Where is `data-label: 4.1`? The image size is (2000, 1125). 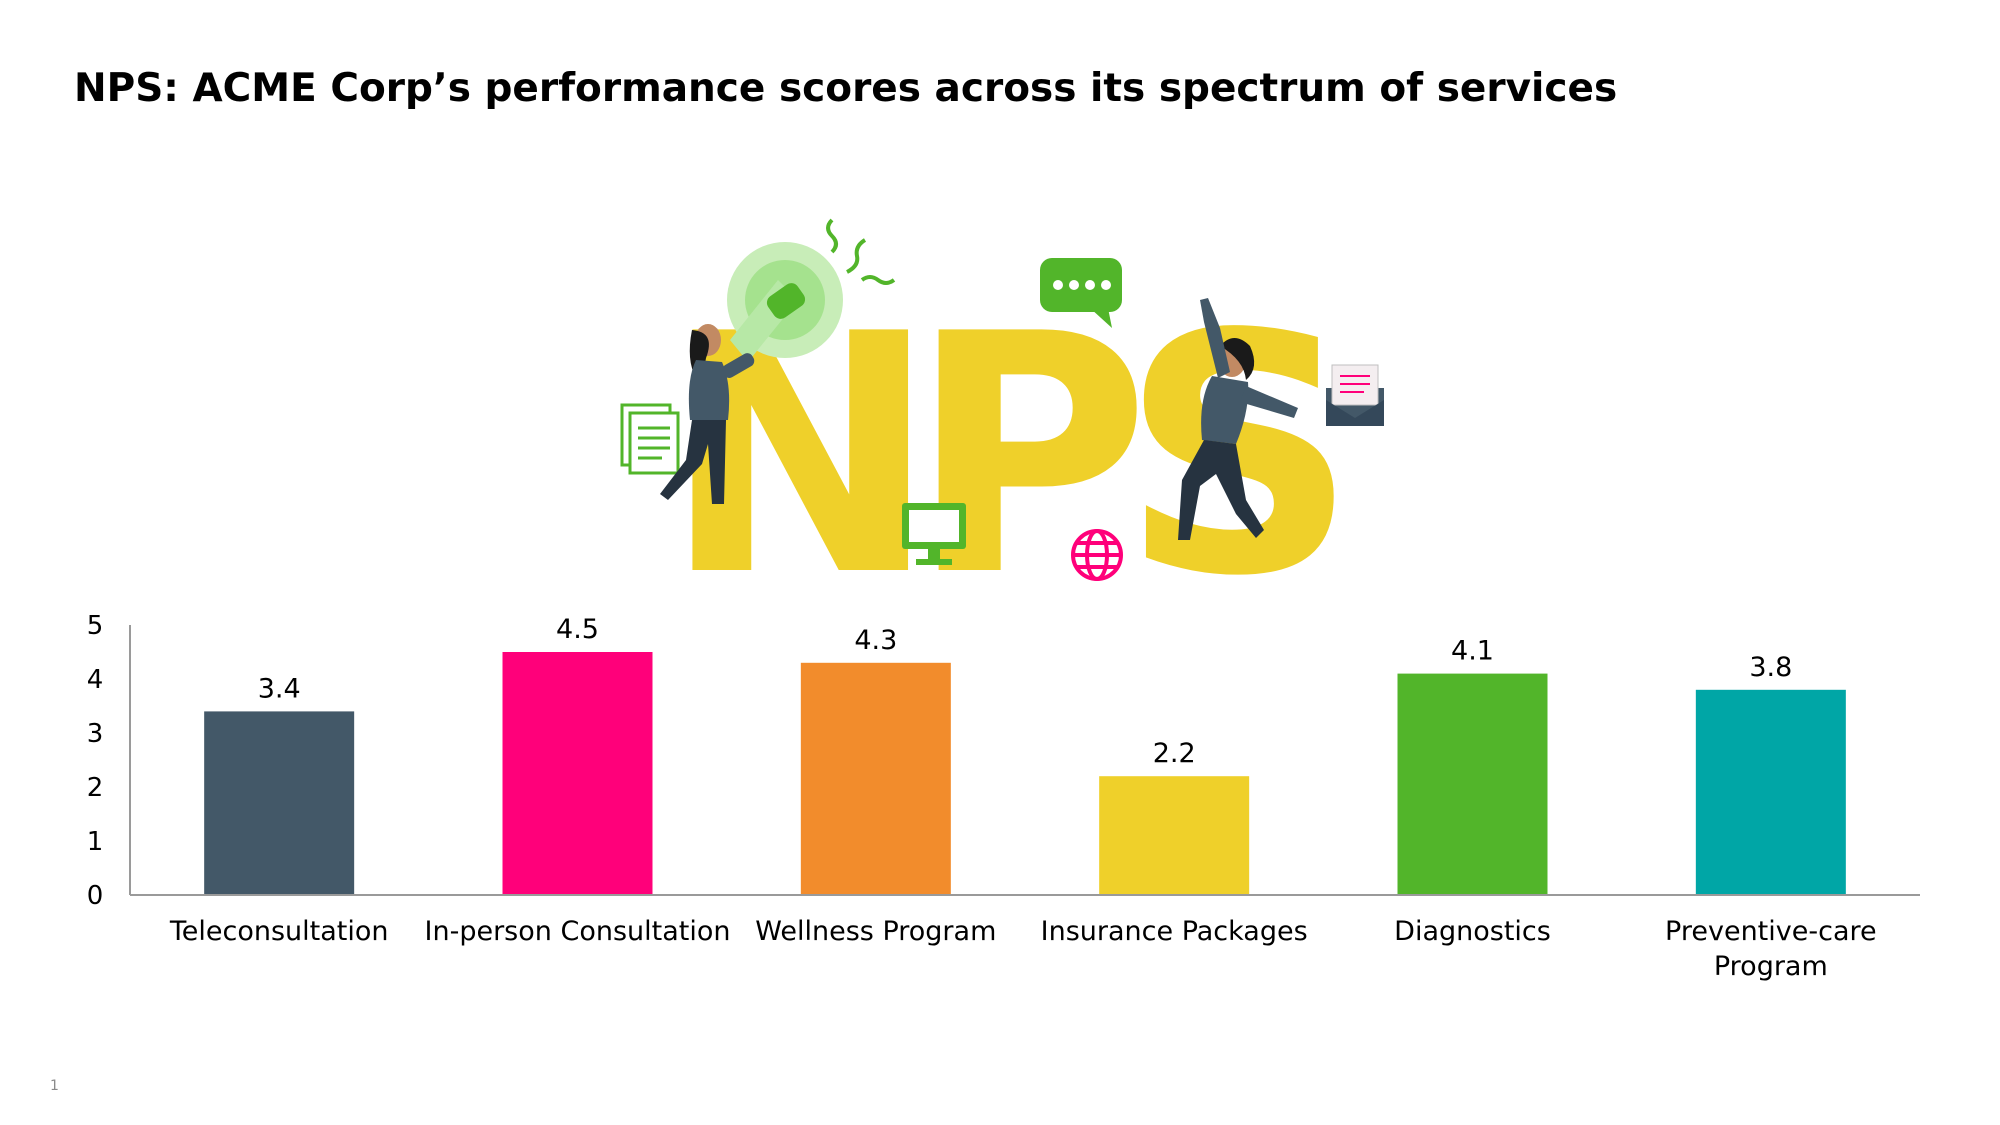 data-label: 4.1 is located at coordinates (1472, 651).